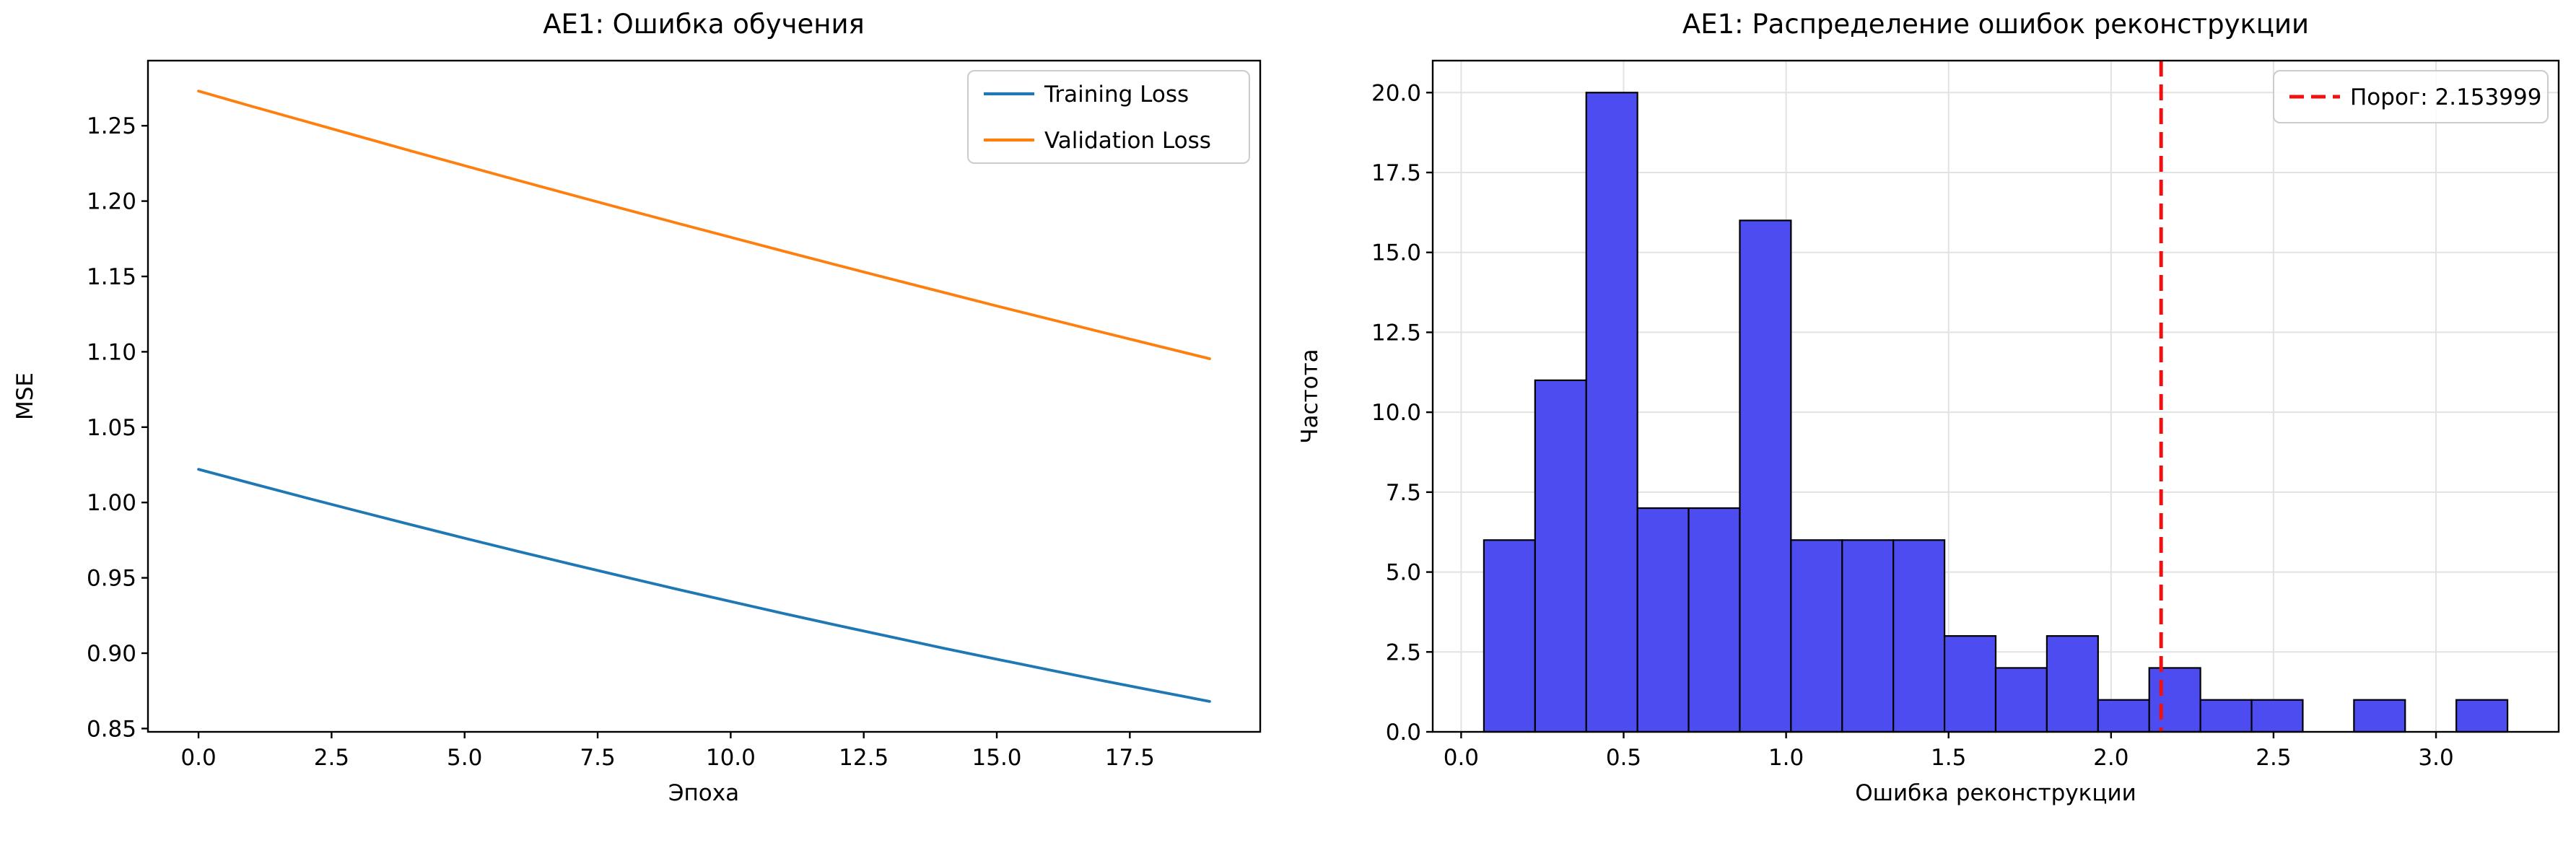  Describe the element at coordinates (111, 277) in the screenshot. I see `y-tick-label: 1.15` at that location.